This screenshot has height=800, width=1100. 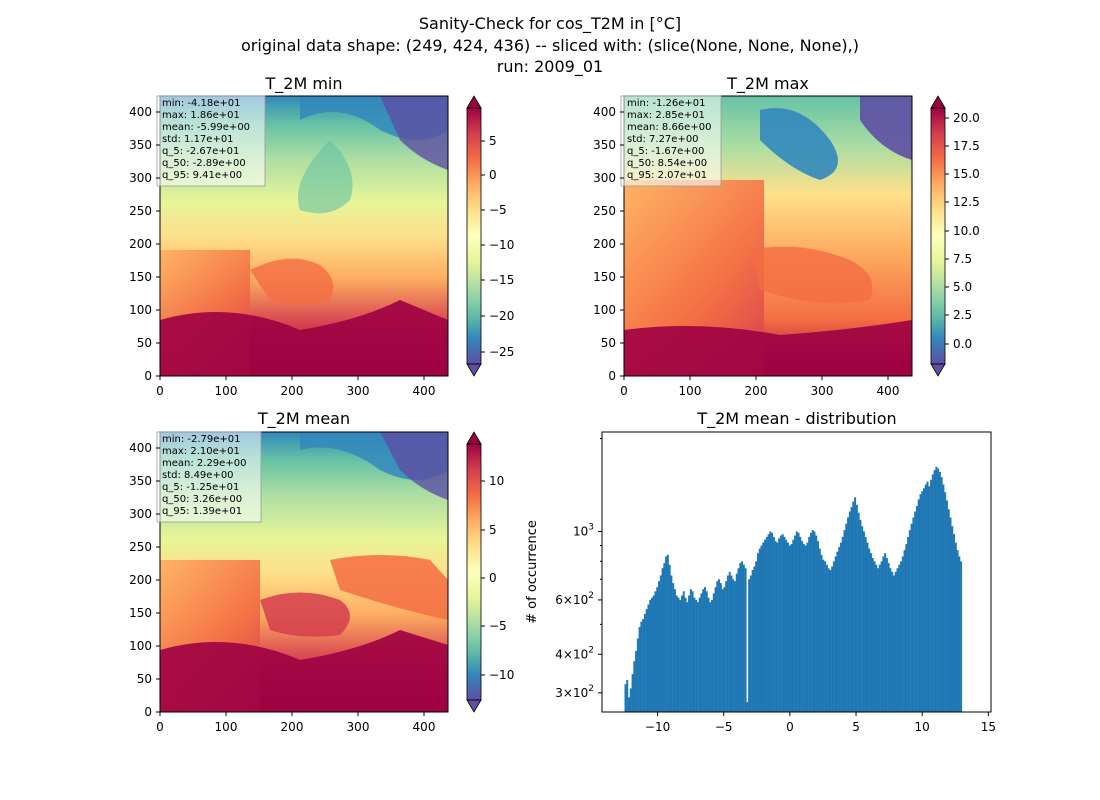 I want to click on stat-line: q_50: 8.54e+00, so click(x=667, y=163).